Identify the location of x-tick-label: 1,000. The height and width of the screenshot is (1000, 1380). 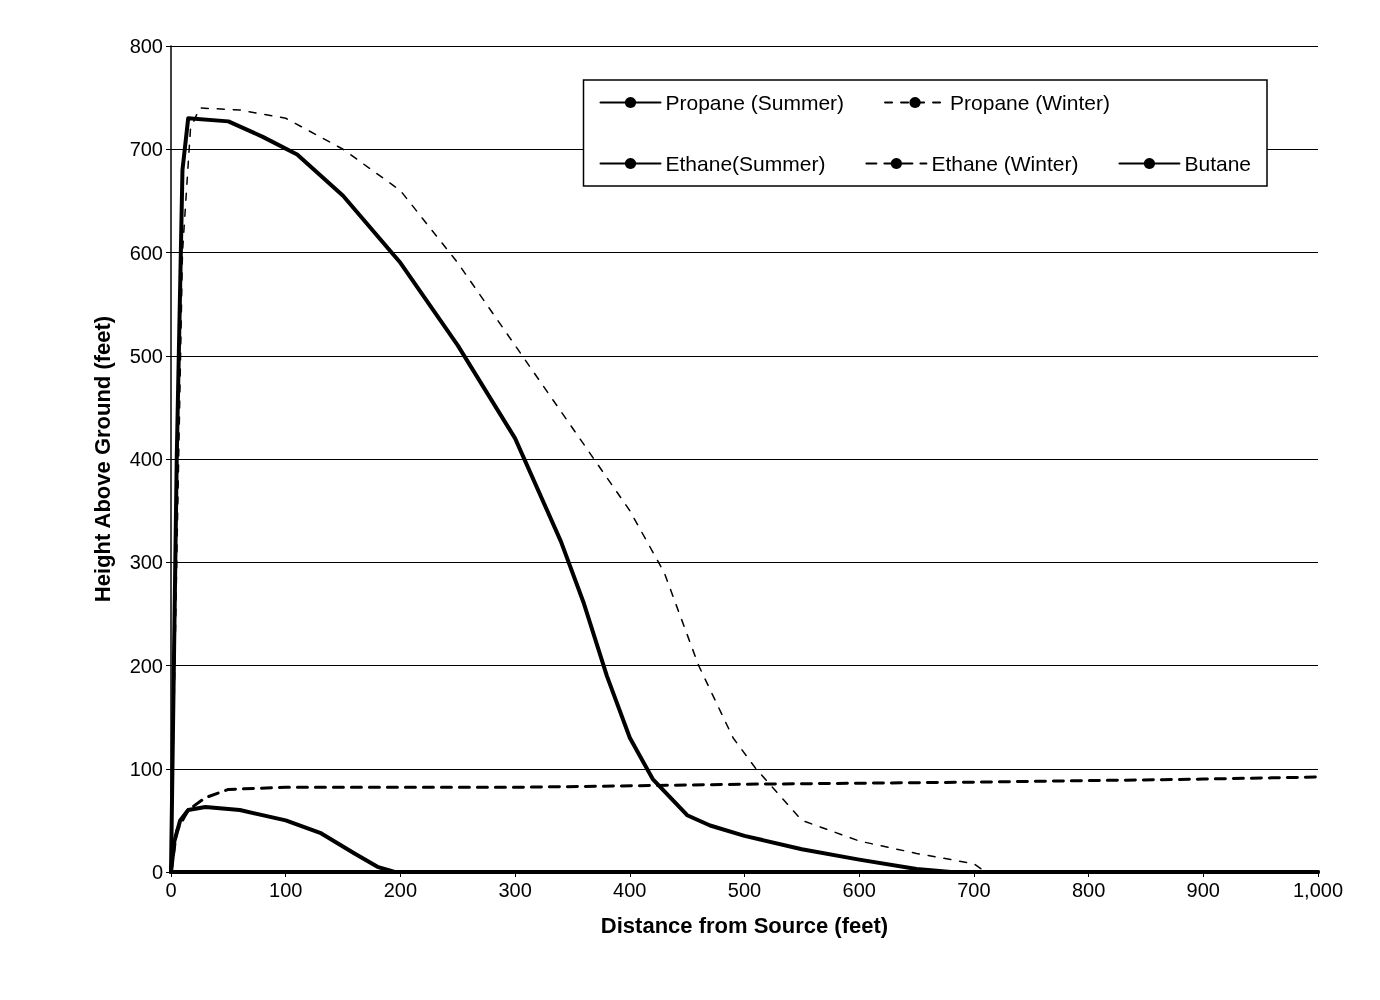
(1318, 890).